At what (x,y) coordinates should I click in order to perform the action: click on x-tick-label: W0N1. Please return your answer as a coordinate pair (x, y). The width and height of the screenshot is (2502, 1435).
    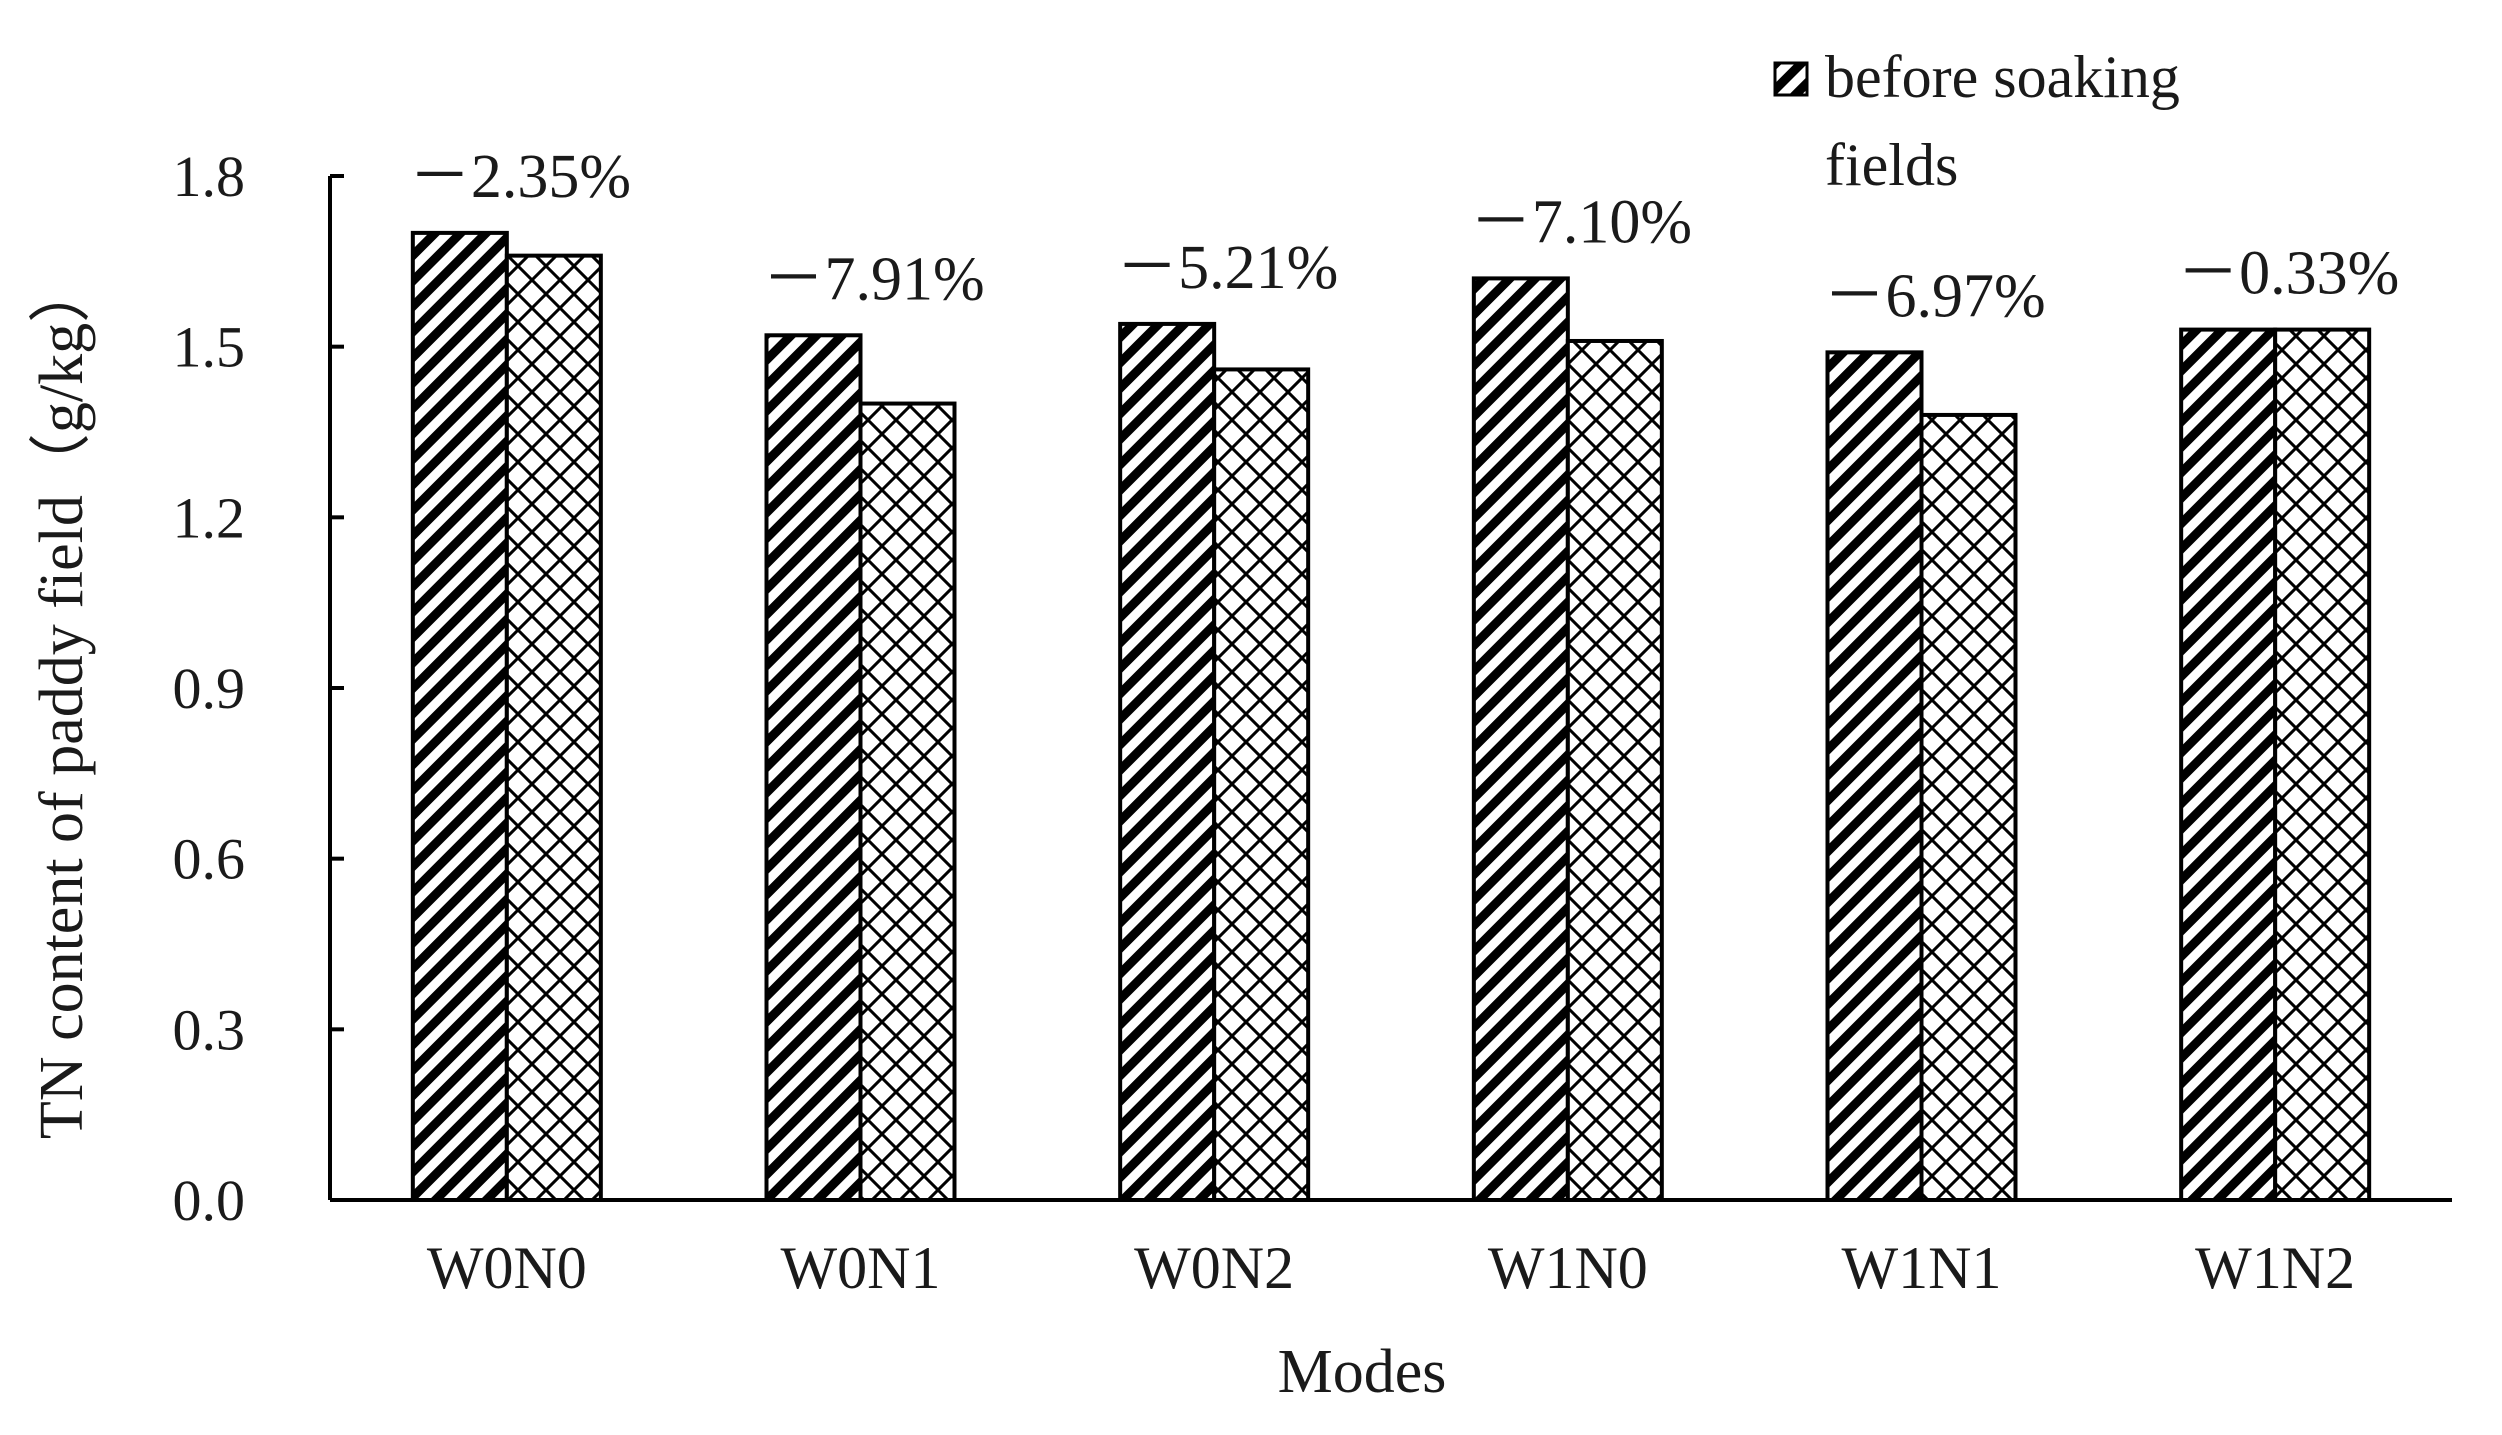
    Looking at the image, I should click on (861, 1268).